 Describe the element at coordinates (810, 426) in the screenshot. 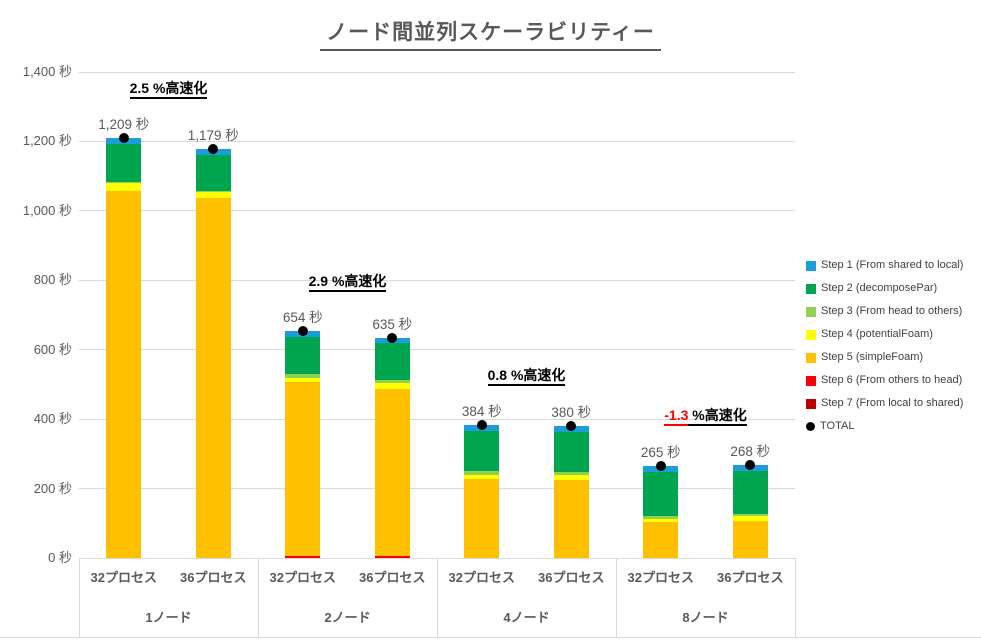

I see `legend-dot-icon` at that location.